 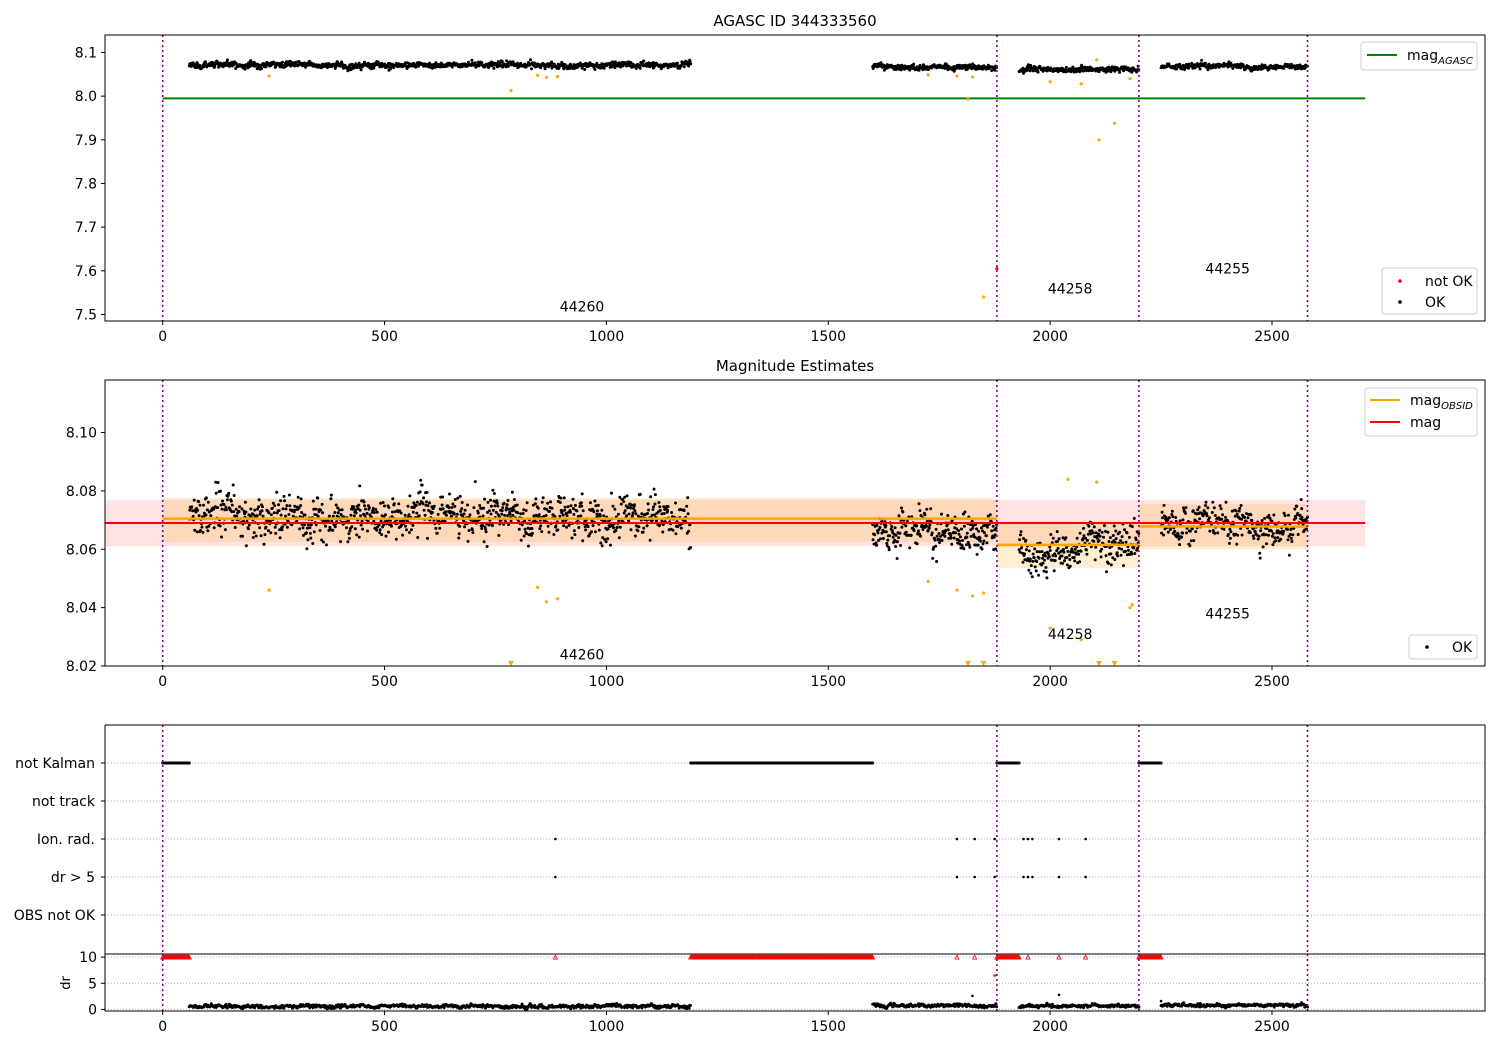 What do you see at coordinates (81, 609) in the screenshot?
I see `y-tick-label: 8.04` at bounding box center [81, 609].